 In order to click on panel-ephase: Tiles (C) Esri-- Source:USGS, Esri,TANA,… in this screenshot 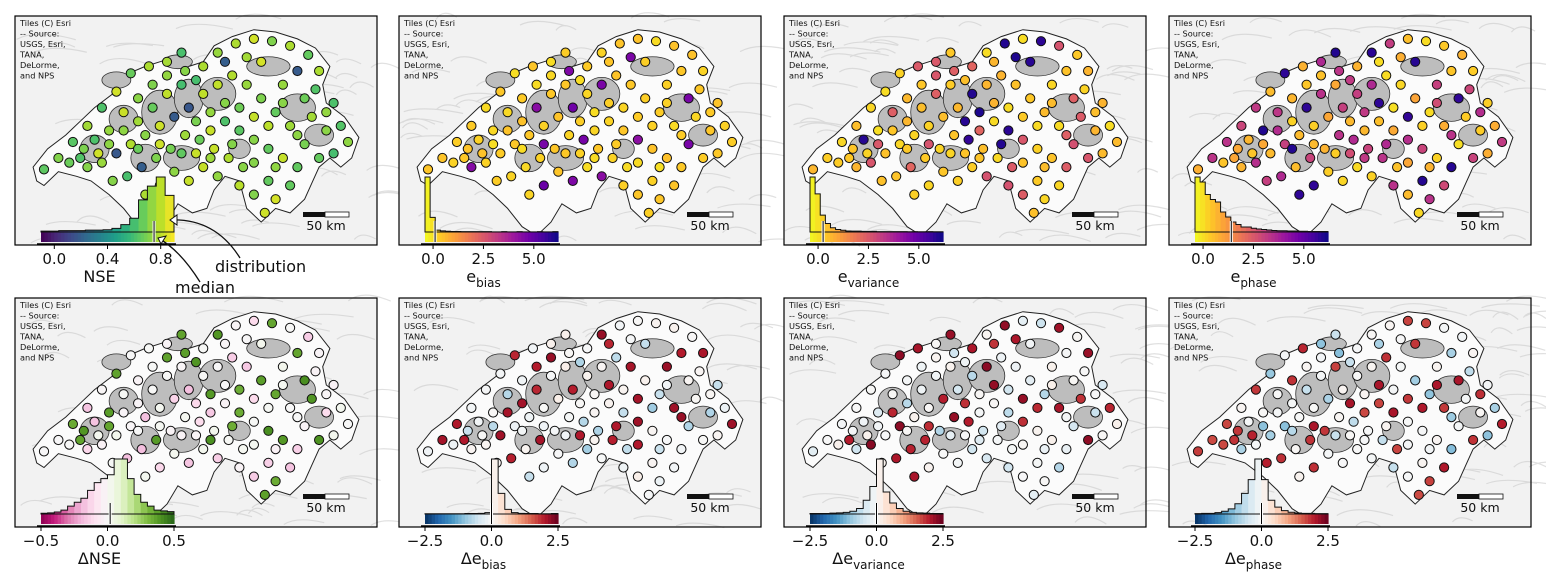, I will do `click(1357, 151)`.